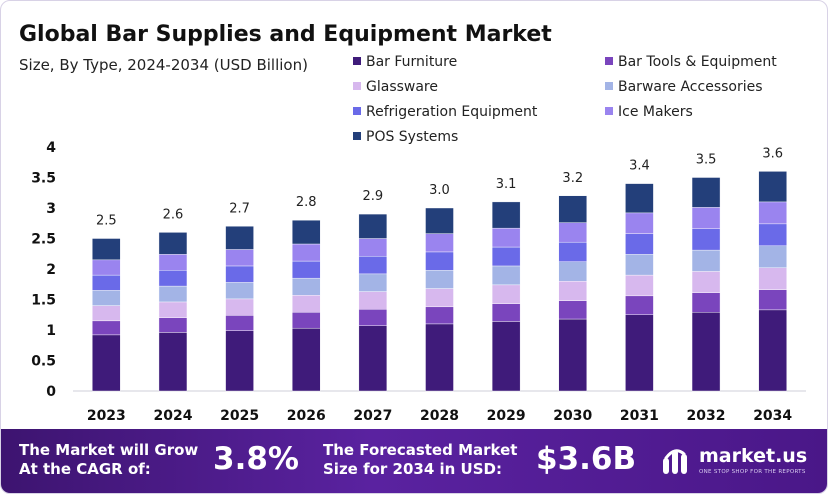 The width and height of the screenshot is (828, 494). Describe the element at coordinates (43, 362) in the screenshot. I see `y-tick-label: 0.5` at that location.